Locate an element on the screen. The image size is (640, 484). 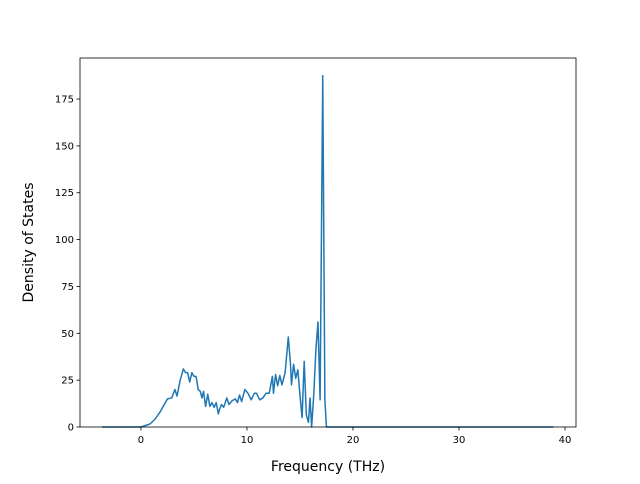
y-tick-label: 175 is located at coordinates (64, 100).